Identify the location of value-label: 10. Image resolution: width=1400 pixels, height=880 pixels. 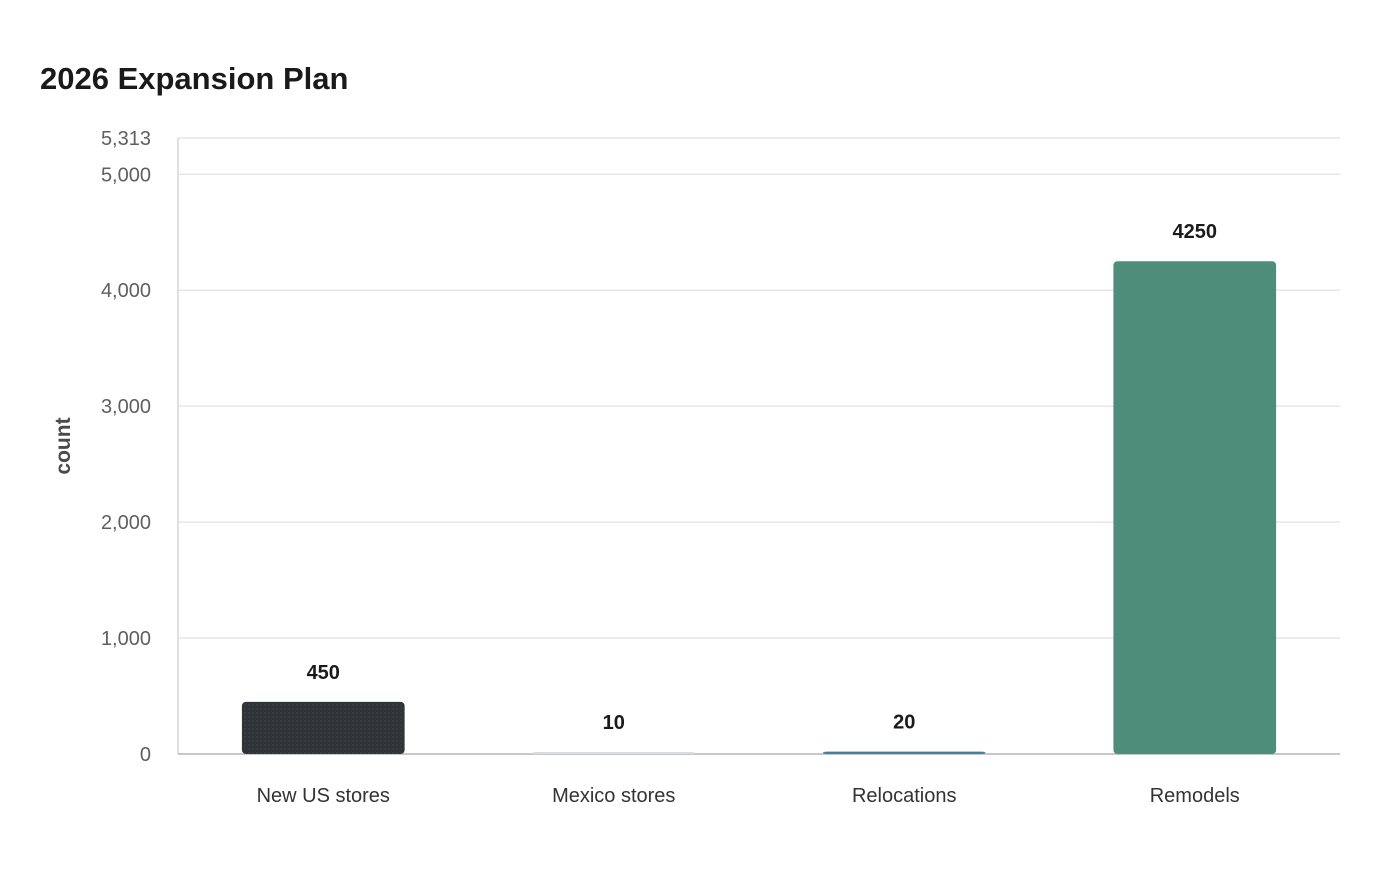
(614, 723).